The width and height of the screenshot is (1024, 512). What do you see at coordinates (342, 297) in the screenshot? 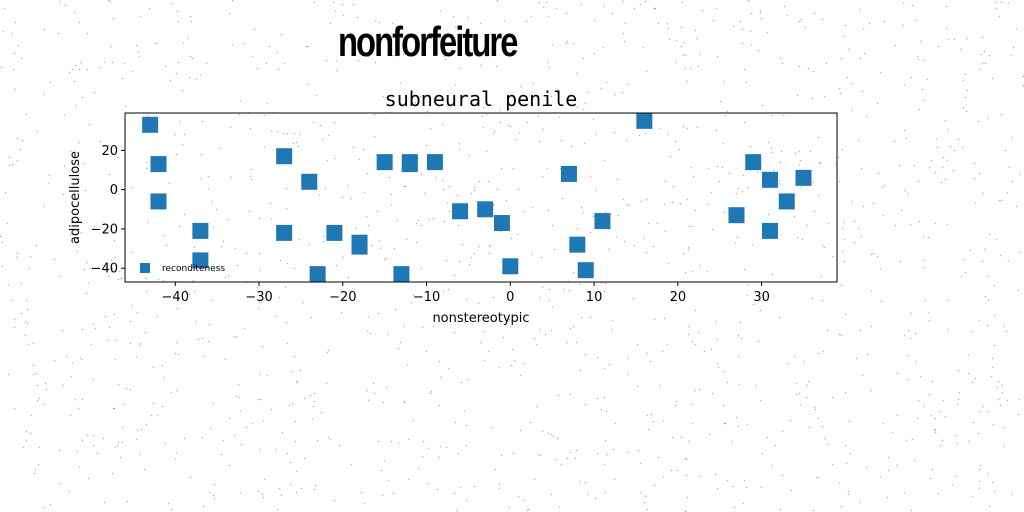
I see `x-tick-label: −20` at bounding box center [342, 297].